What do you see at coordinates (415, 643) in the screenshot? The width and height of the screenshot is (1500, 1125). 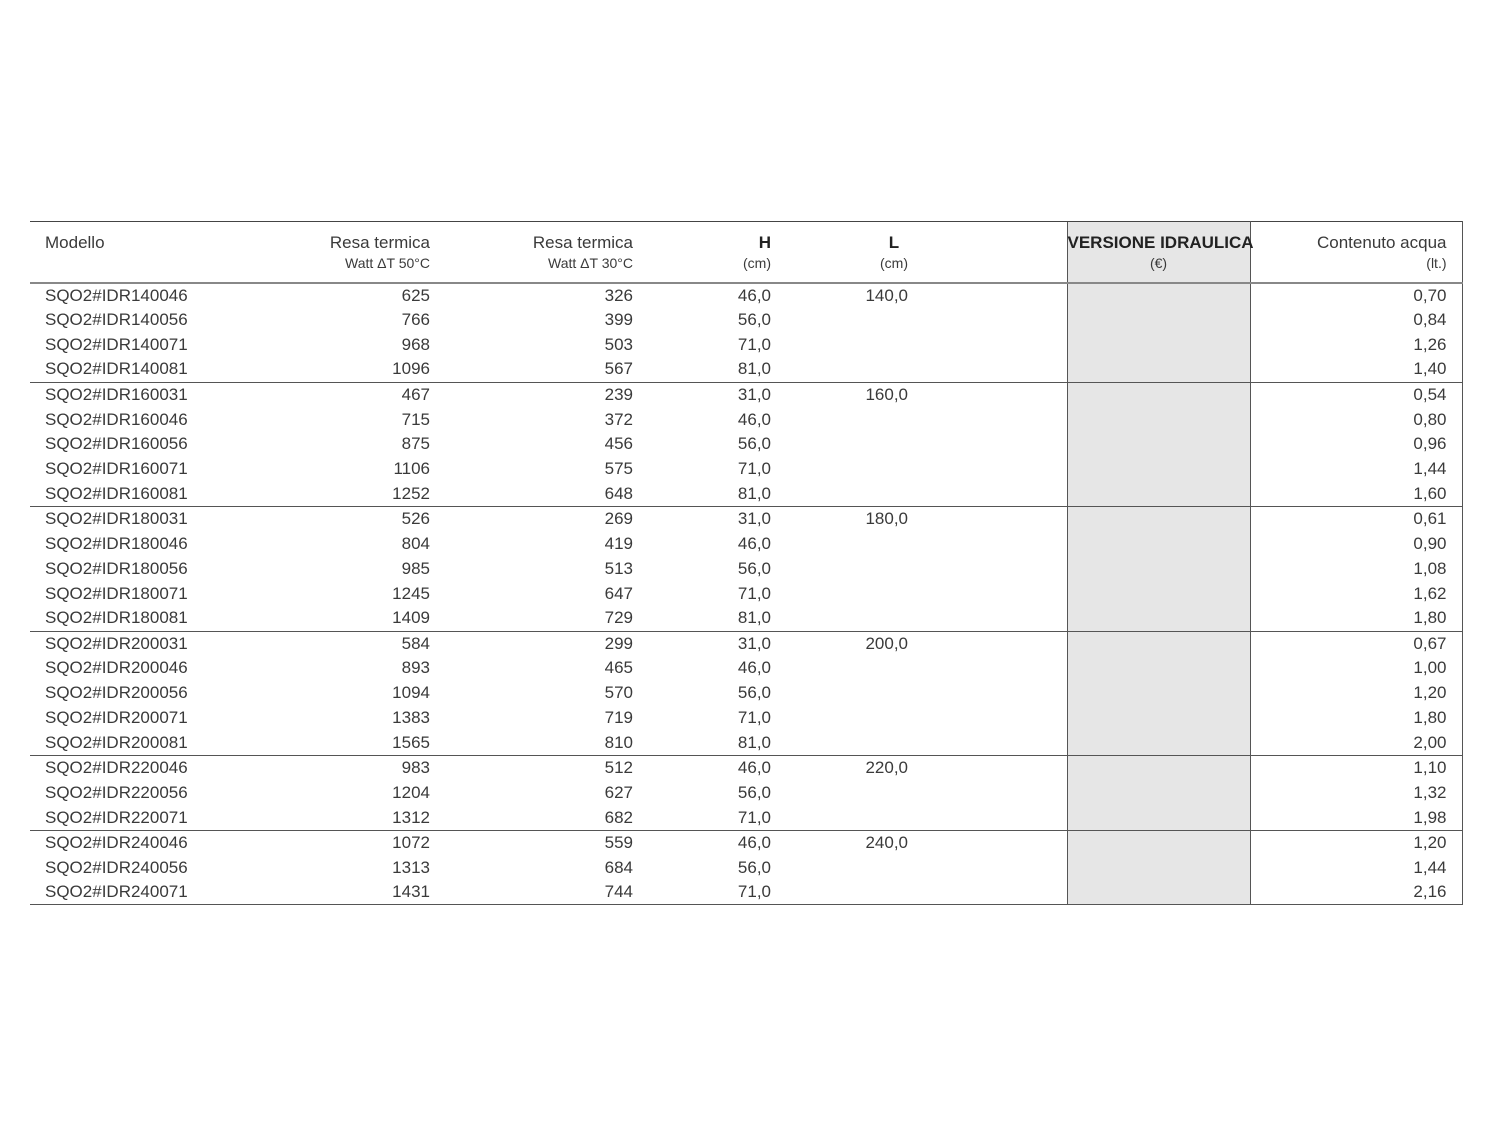 I see `resa50-cell: 584` at bounding box center [415, 643].